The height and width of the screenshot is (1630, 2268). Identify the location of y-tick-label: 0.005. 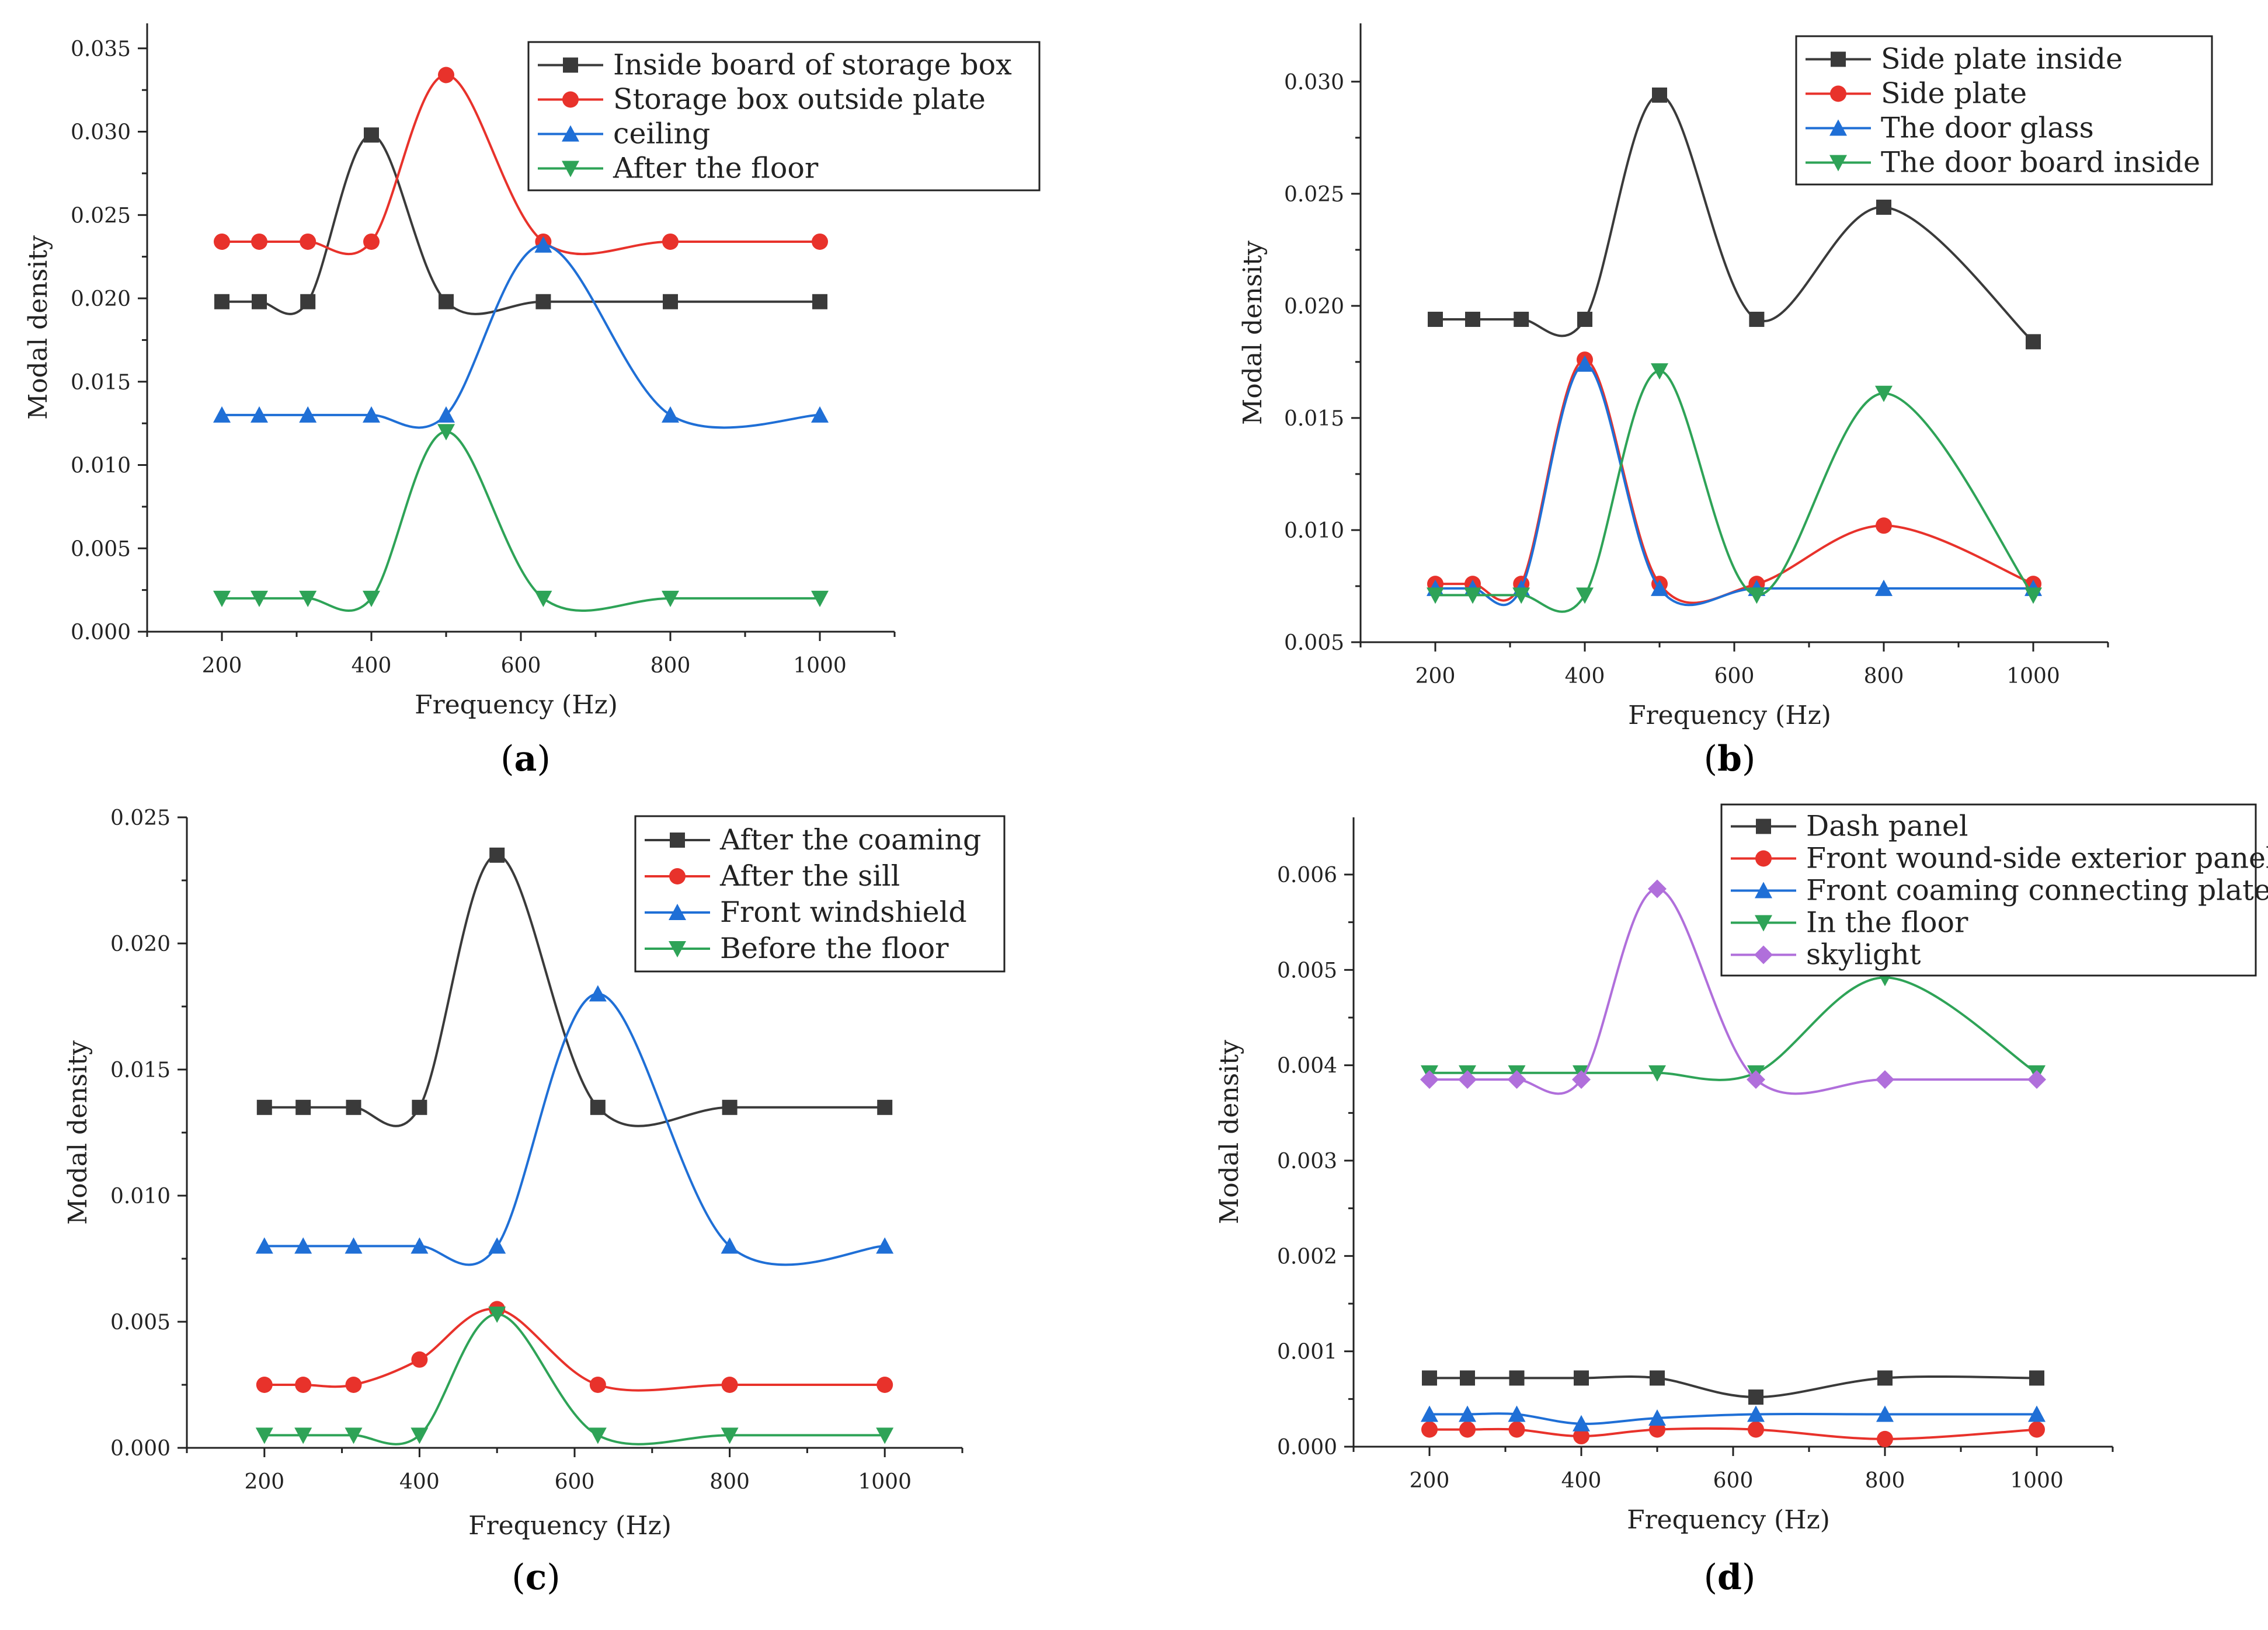
(140, 1323).